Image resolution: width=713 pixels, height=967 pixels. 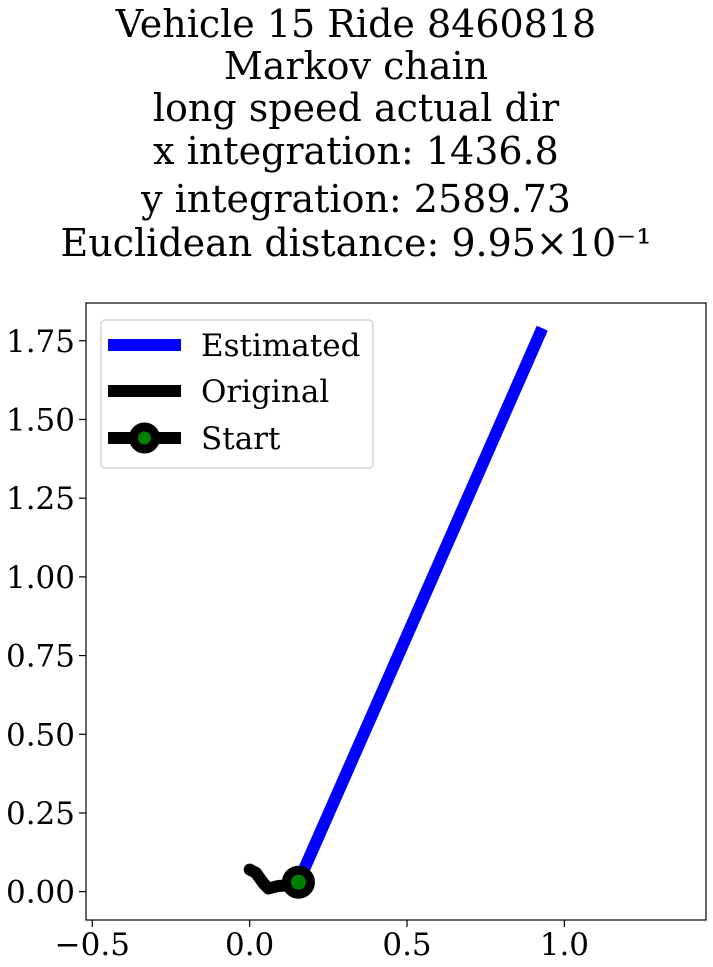 What do you see at coordinates (241, 439) in the screenshot?
I see `legend-label-start: Start` at bounding box center [241, 439].